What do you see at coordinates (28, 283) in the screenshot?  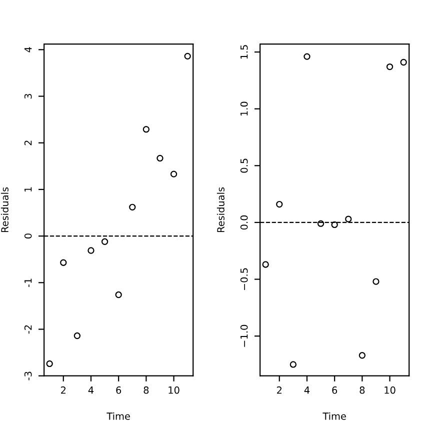 I see `y-tick-label: -1` at bounding box center [28, 283].